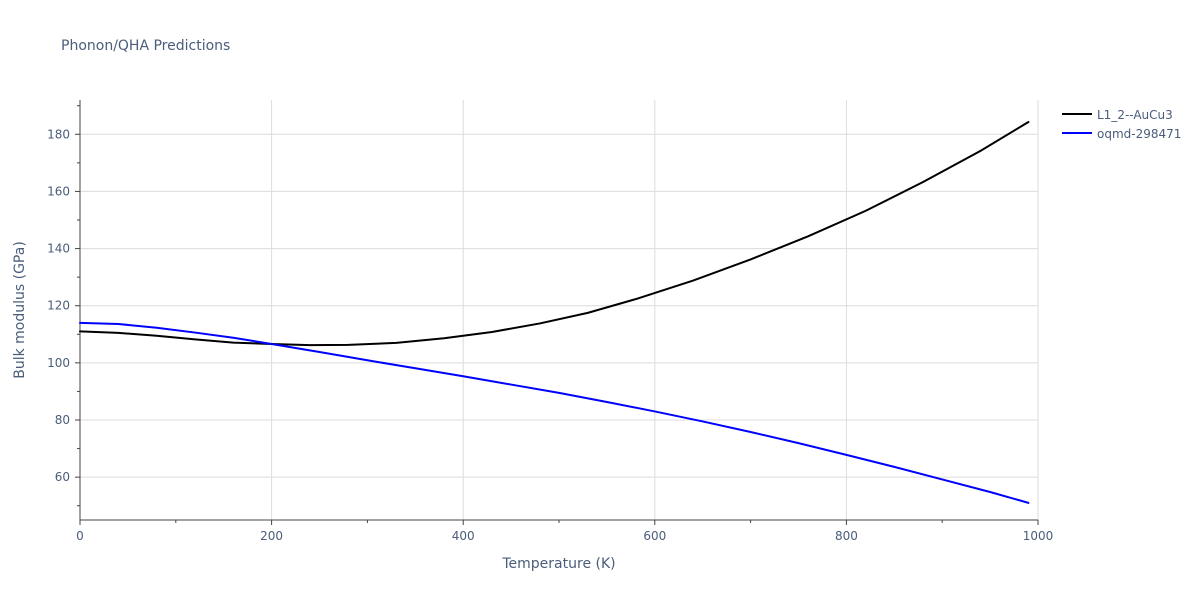 This screenshot has width=1200, height=604. I want to click on y-tick-label-4: 140, so click(58, 249).